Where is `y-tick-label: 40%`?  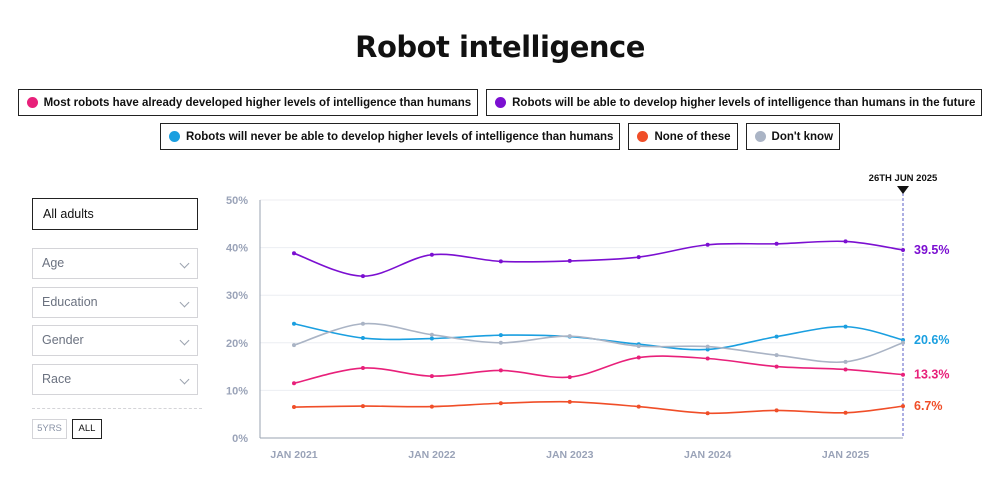
y-tick-label: 40% is located at coordinates (237, 249).